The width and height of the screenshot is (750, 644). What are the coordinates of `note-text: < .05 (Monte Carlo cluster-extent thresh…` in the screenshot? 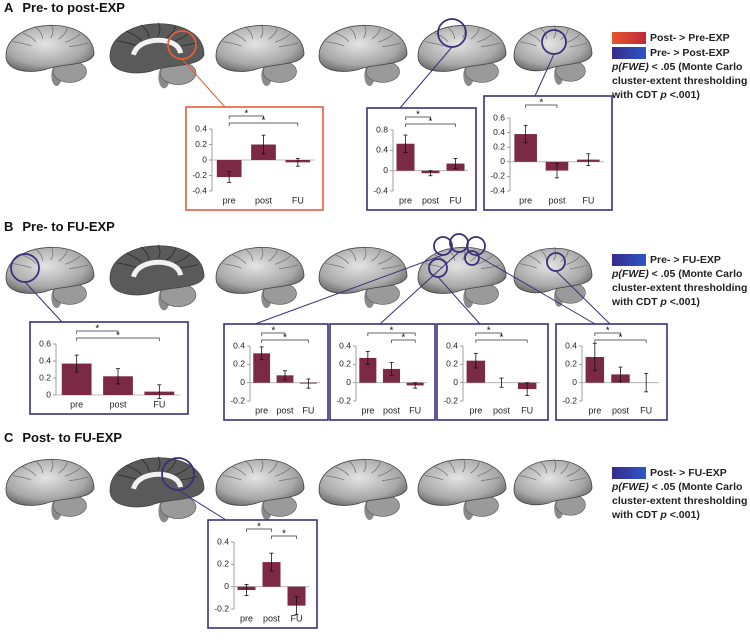 It's located at (680, 288).